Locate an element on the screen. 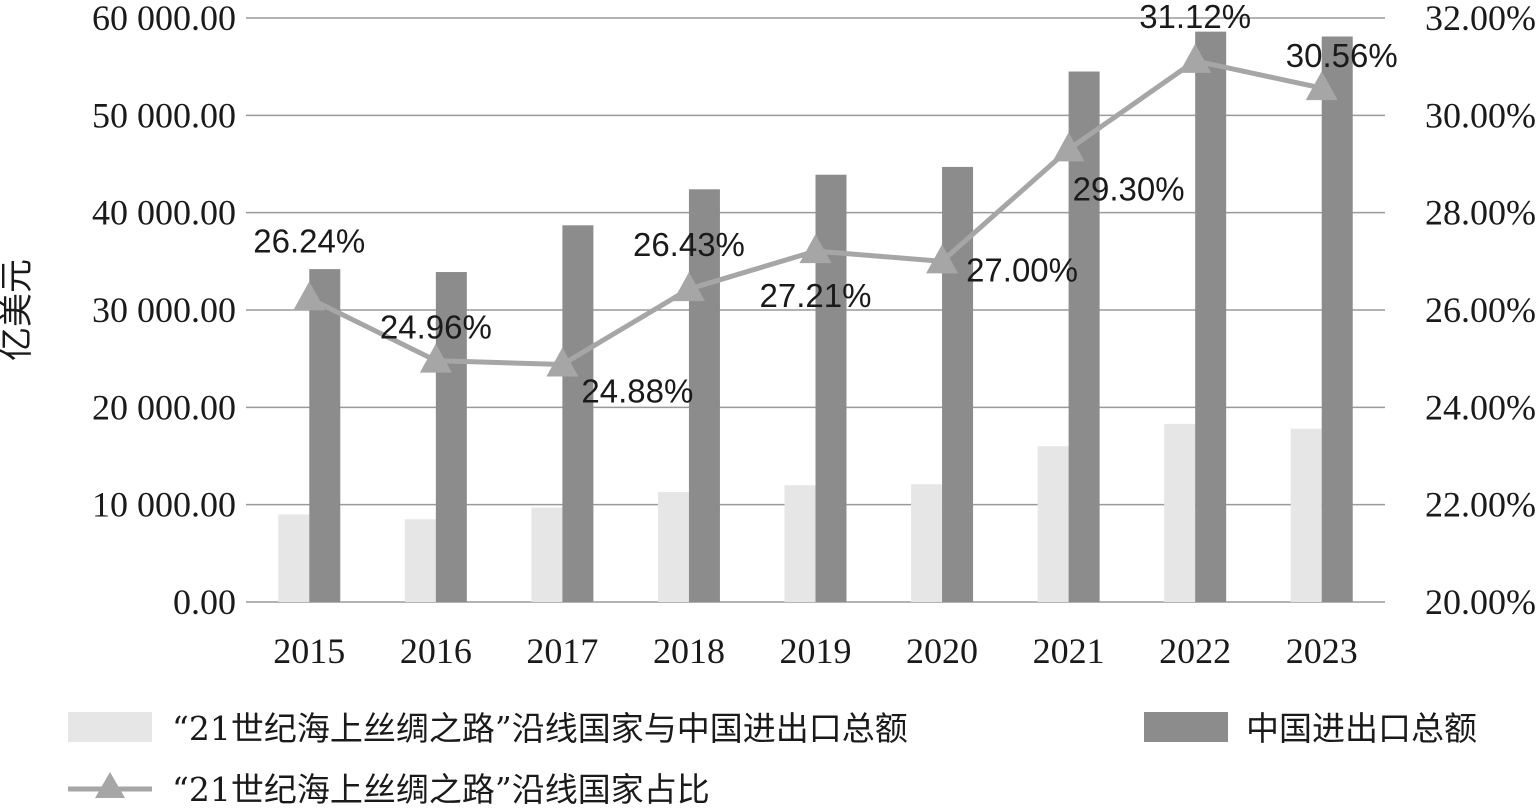  y2-tick-label: 20.00% is located at coordinates (1480, 602).